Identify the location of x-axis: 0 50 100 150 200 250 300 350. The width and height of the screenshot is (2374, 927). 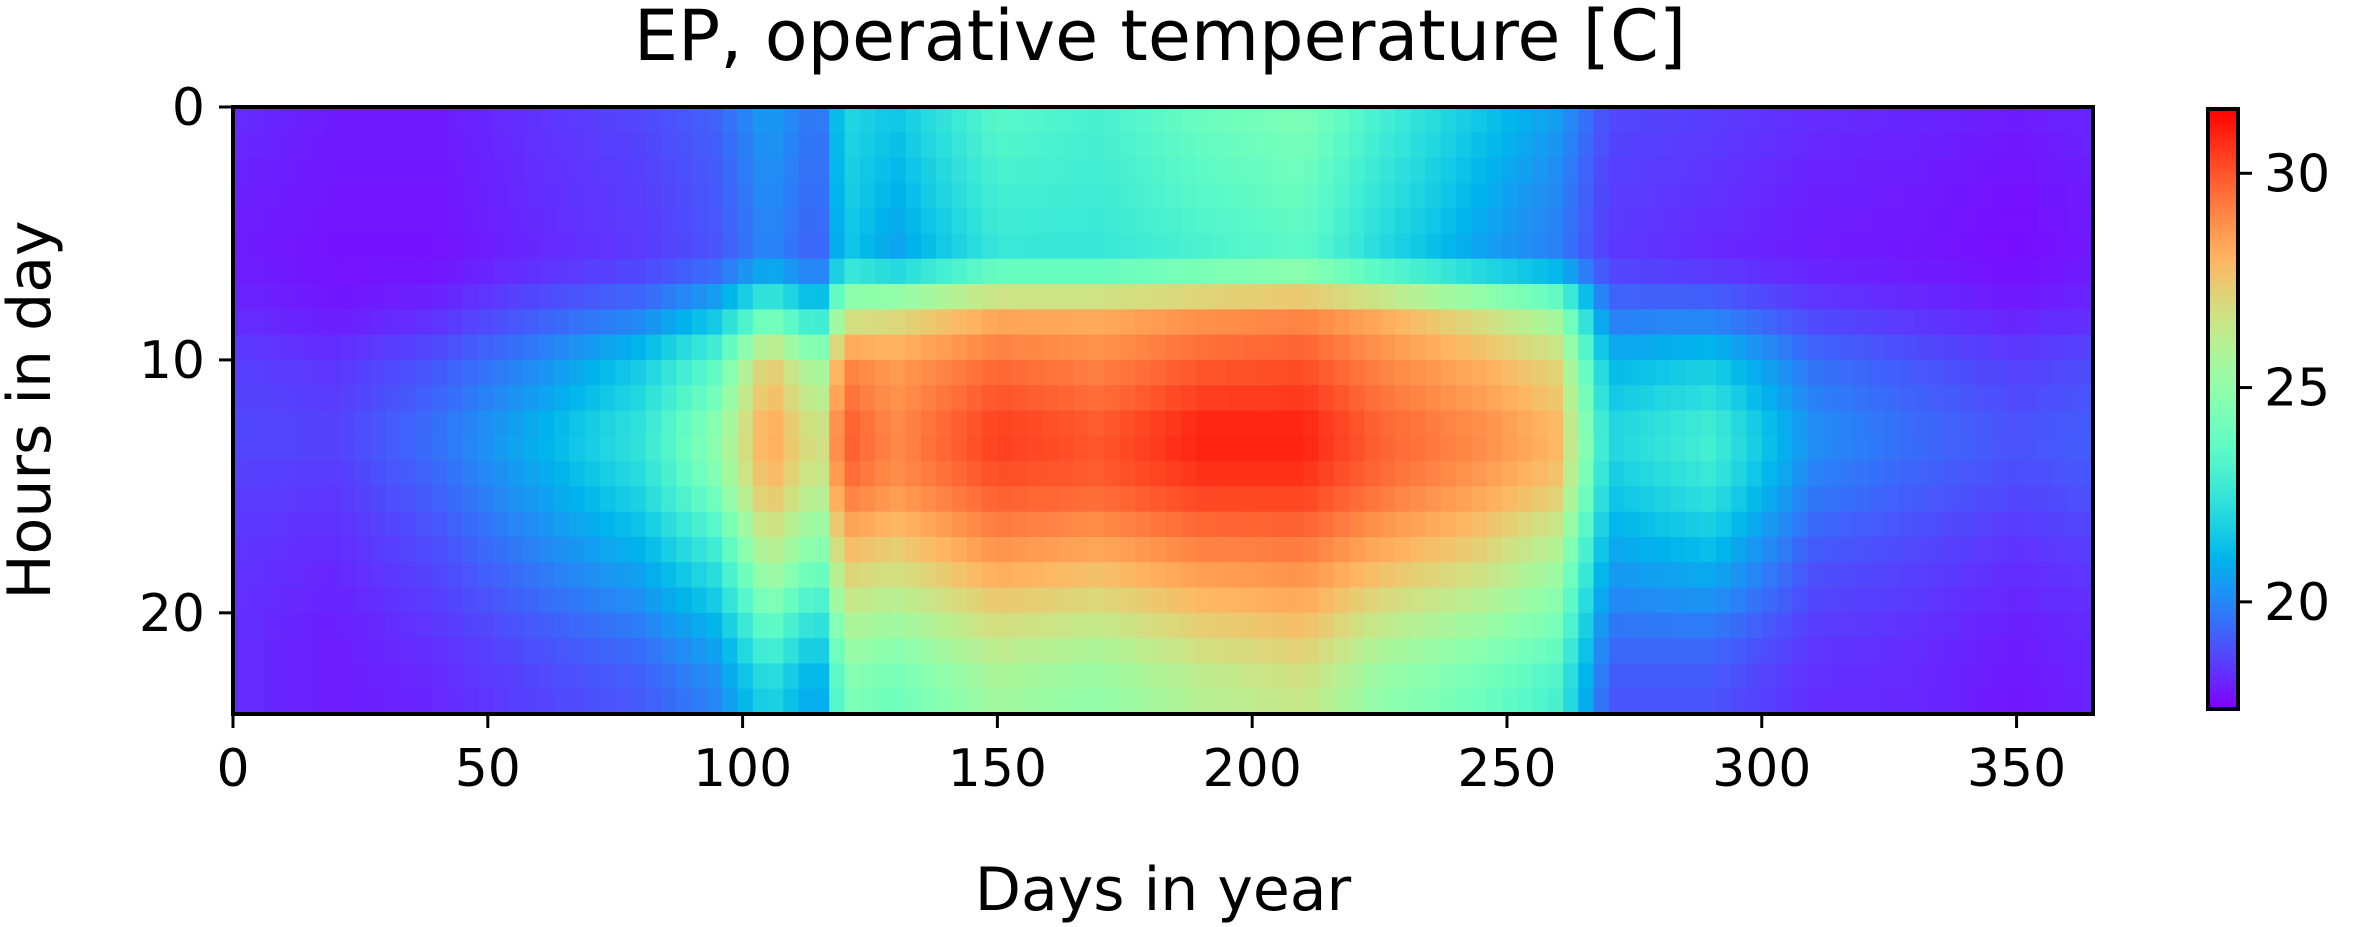
(1141, 756).